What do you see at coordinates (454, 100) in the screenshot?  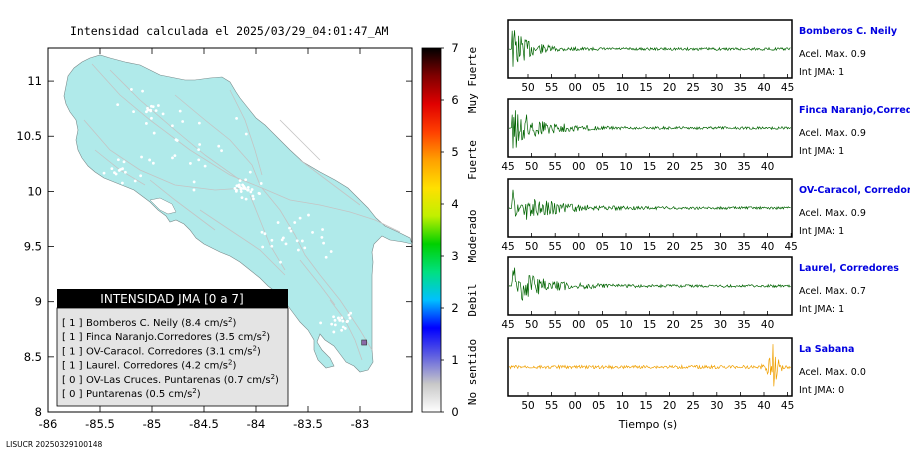 I see `colorbar-tick-label: 6` at bounding box center [454, 100].